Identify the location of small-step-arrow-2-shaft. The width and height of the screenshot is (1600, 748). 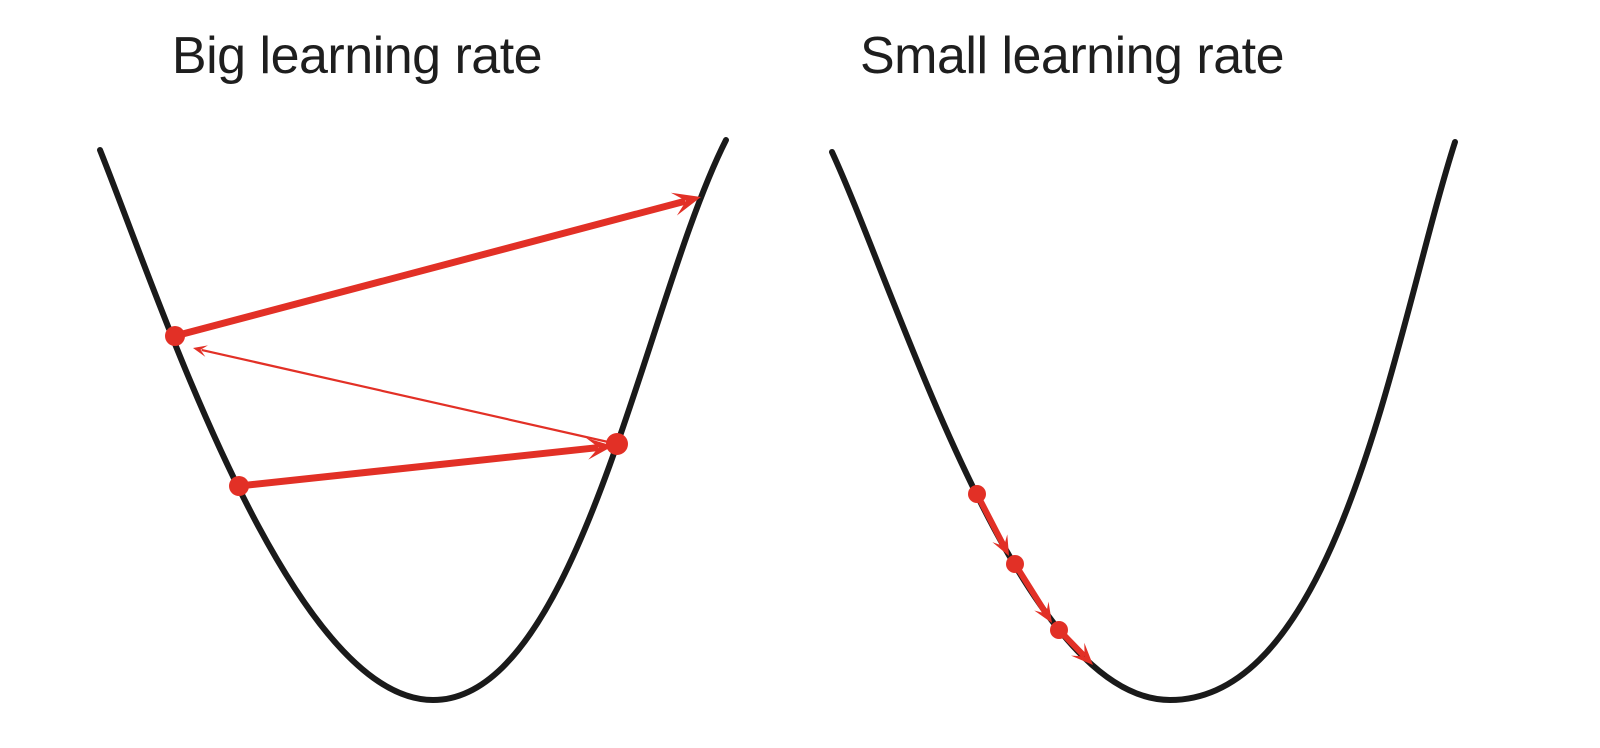
(1030, 588).